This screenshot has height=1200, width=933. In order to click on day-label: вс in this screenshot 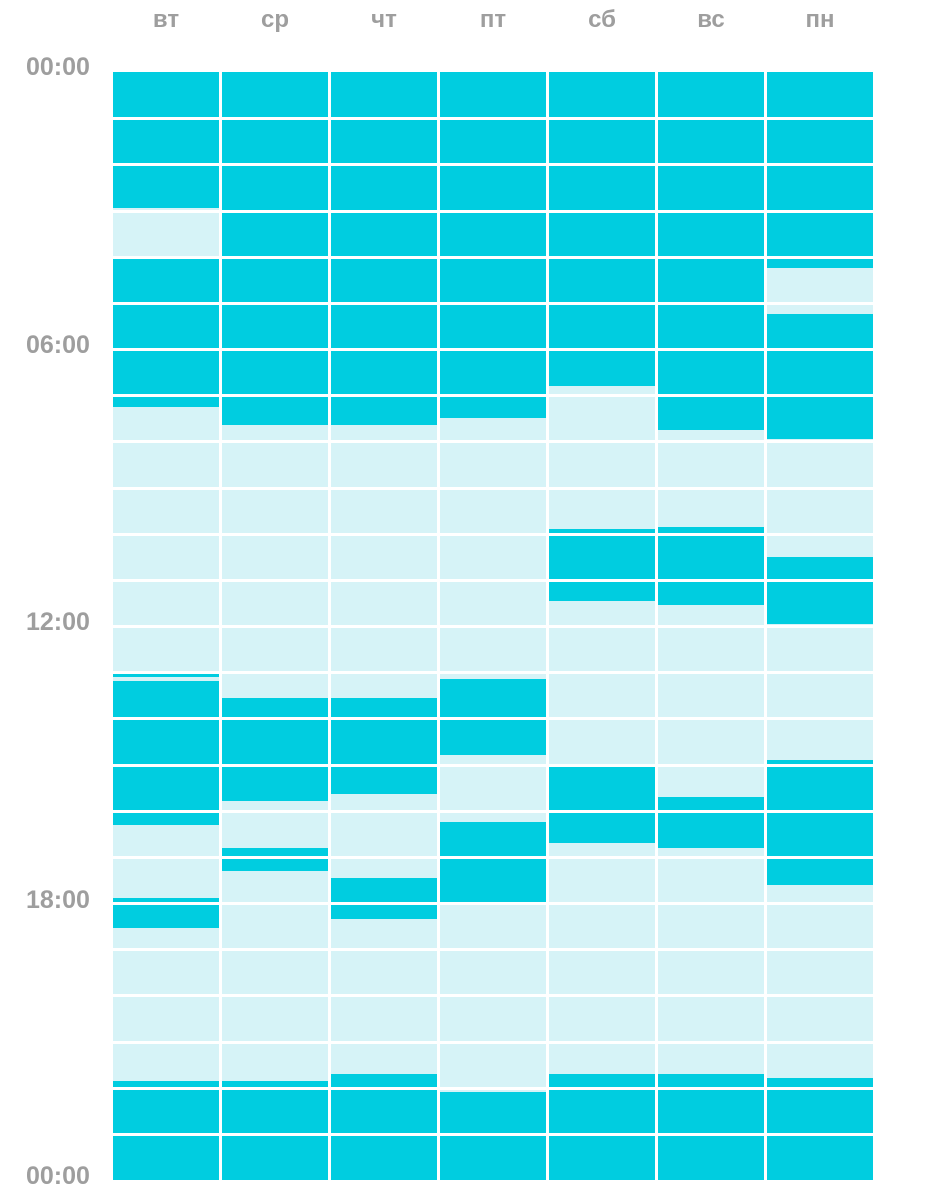, I will do `click(711, 19)`.